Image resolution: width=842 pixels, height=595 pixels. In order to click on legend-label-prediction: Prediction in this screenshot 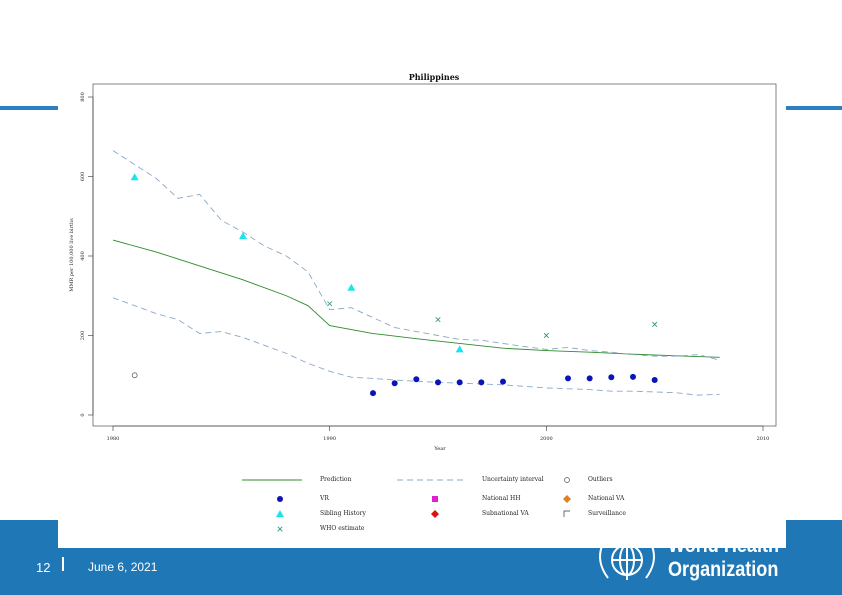, I will do `click(336, 479)`.